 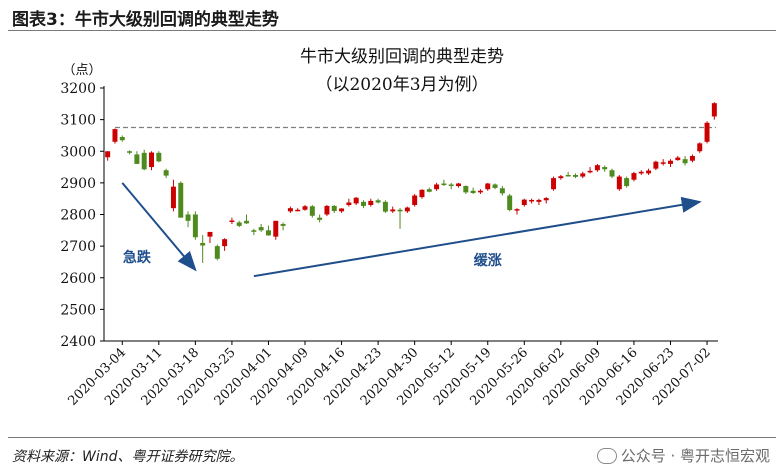 I want to click on annotation-label: 急跌, so click(x=137, y=257).